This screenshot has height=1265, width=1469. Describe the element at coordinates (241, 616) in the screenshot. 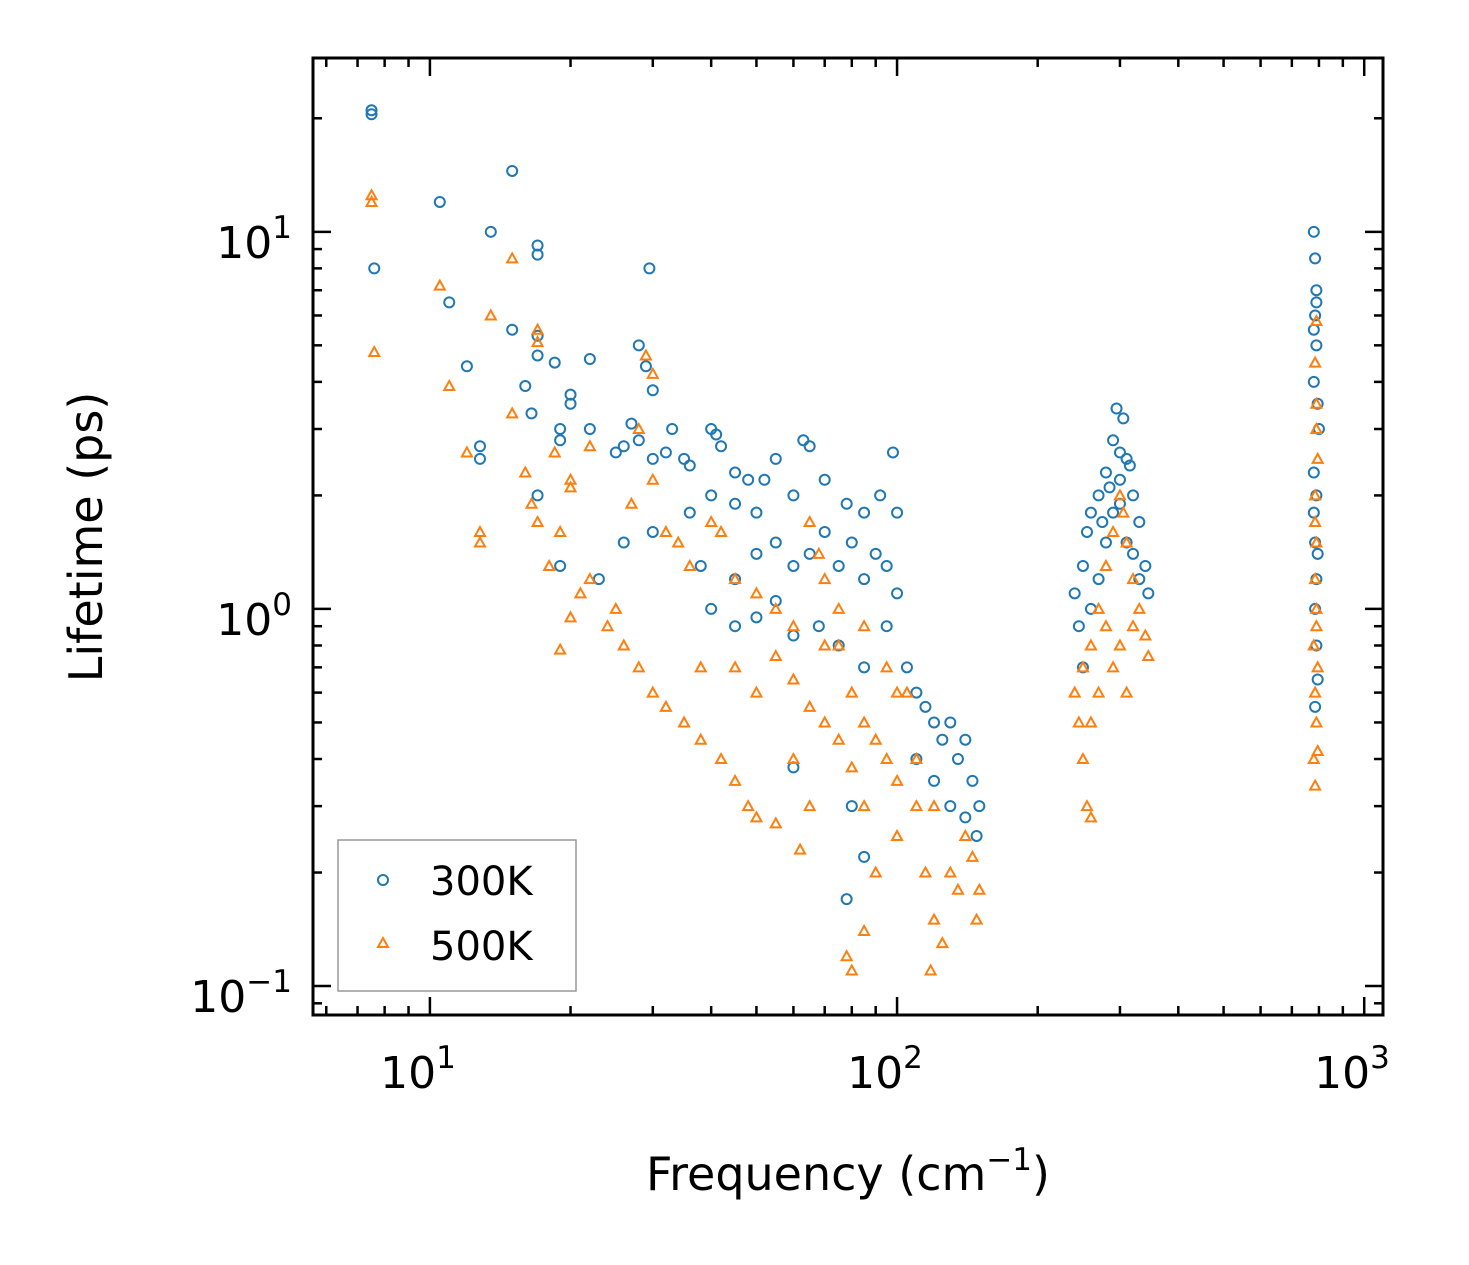

I see `y-tick-labels: 101 100 10−1` at that location.